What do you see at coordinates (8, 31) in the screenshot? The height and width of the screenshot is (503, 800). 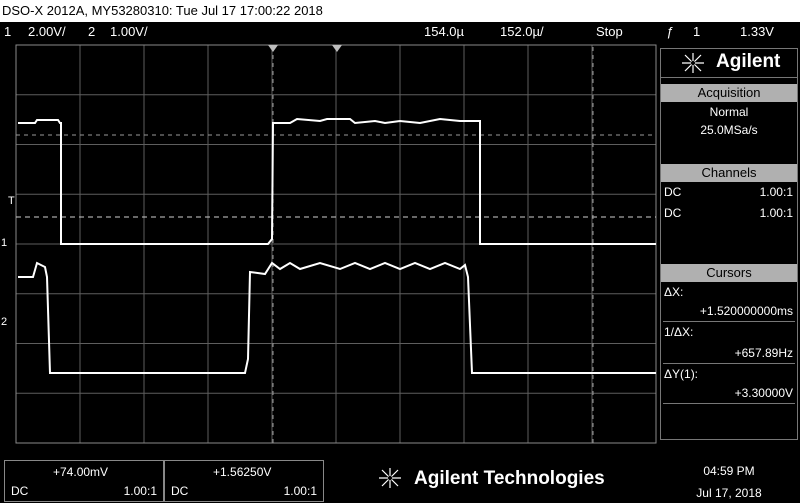 I see `ch1-number: 1` at bounding box center [8, 31].